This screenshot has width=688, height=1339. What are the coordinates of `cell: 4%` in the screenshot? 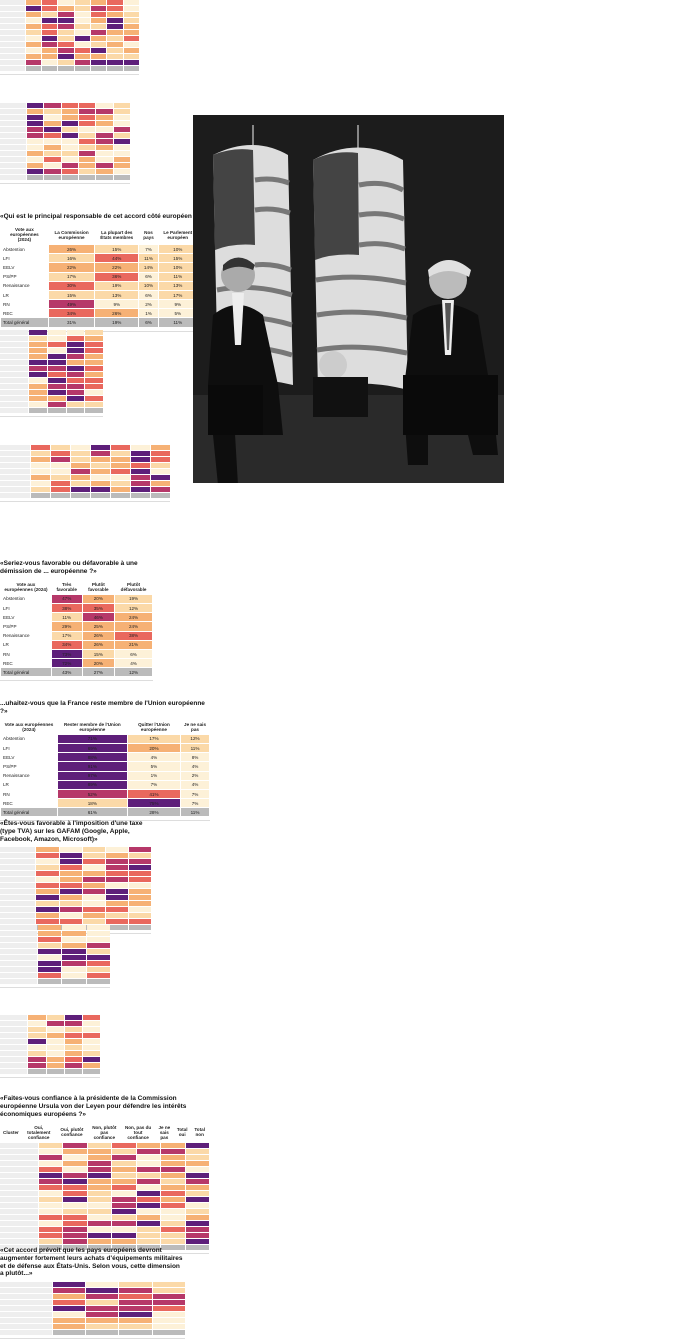 It's located at (133, 663).